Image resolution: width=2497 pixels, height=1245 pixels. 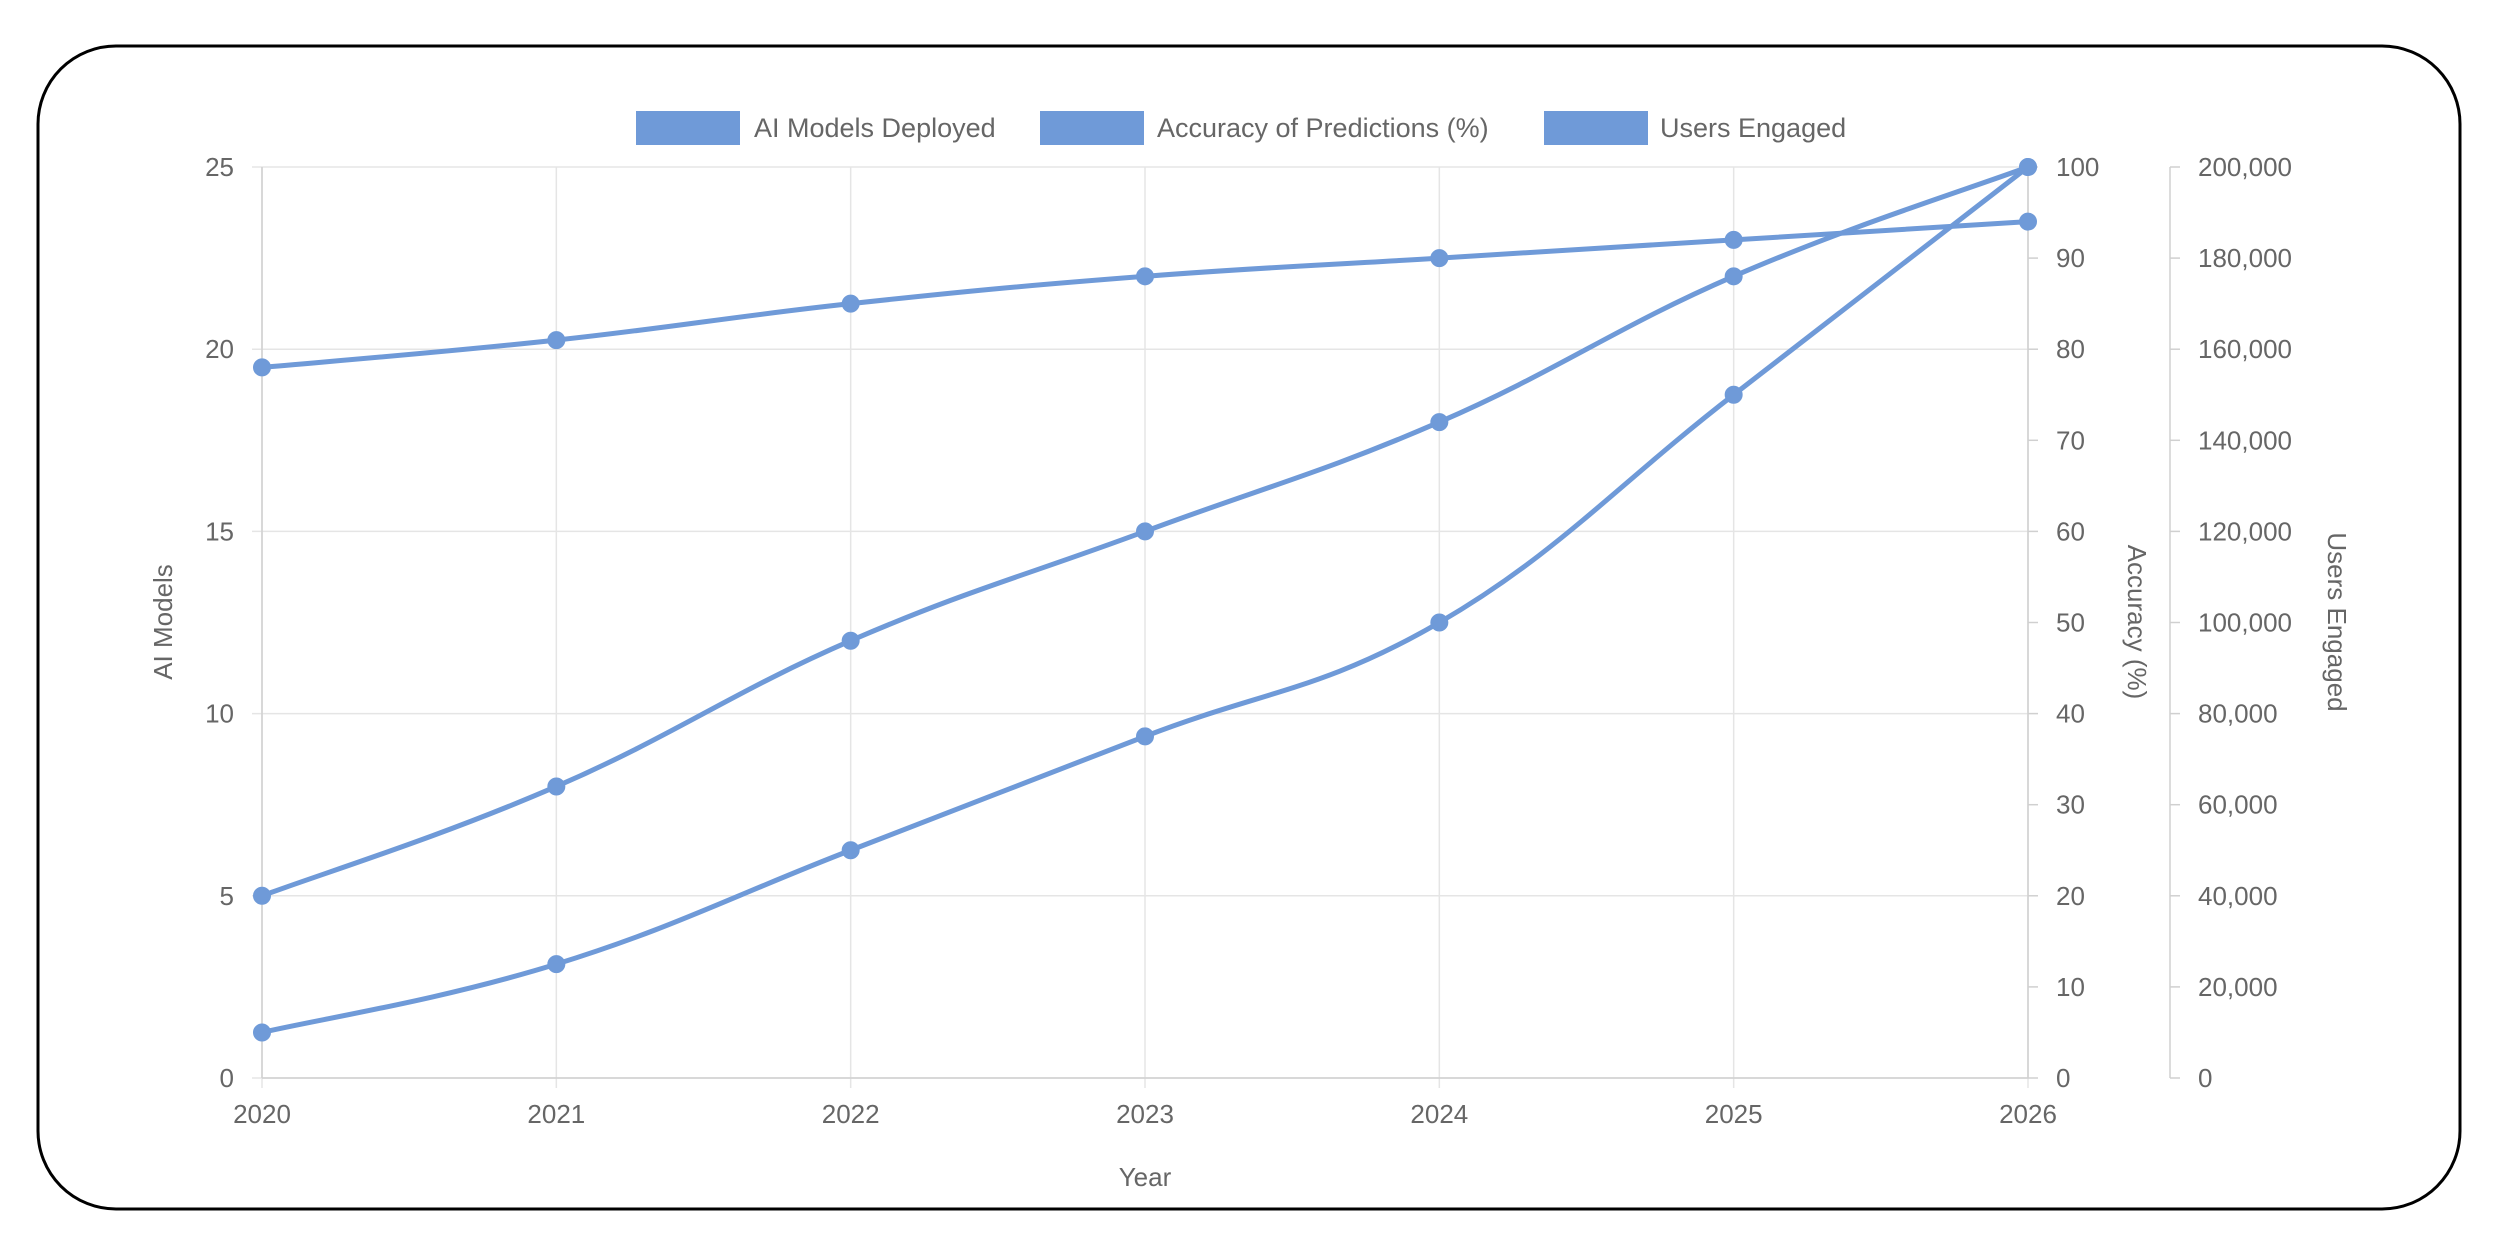 What do you see at coordinates (2337, 621) in the screenshot?
I see `right-axis-title-users: Users Engaged` at bounding box center [2337, 621].